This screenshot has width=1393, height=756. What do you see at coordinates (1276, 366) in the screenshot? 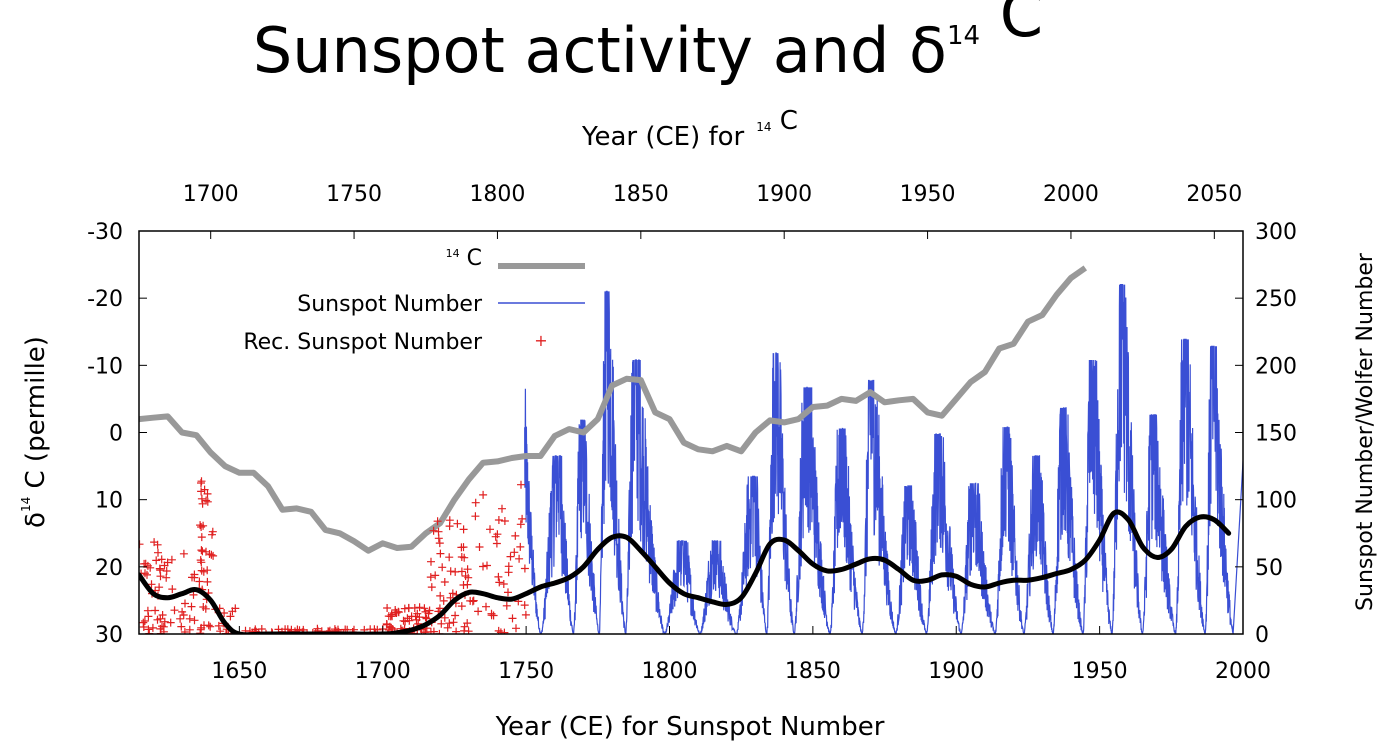
I see `y-right-tick-label: 200` at bounding box center [1276, 366].